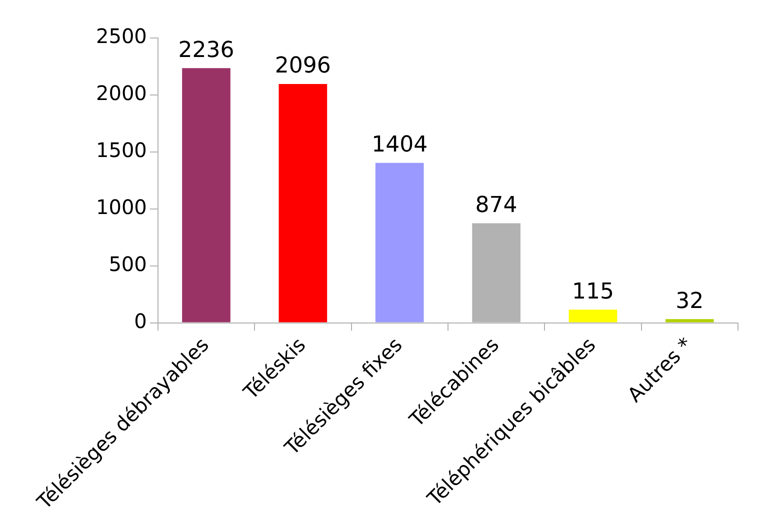 Image resolution: width=776 pixels, height=526 pixels. What do you see at coordinates (140, 320) in the screenshot?
I see `y-tick-label: 0` at bounding box center [140, 320].